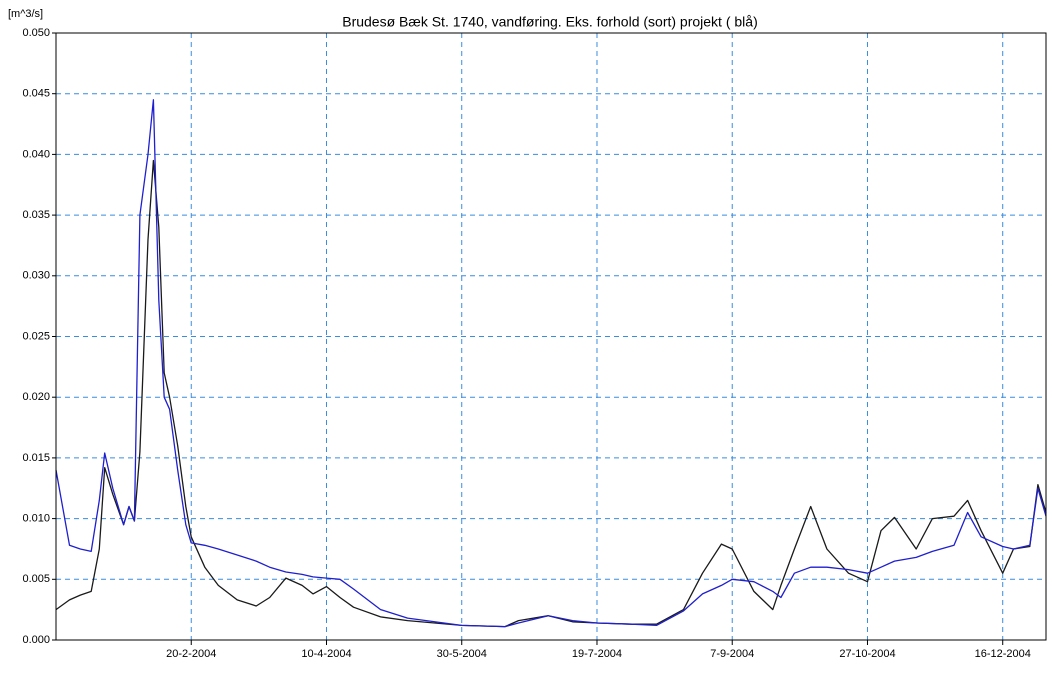 The width and height of the screenshot is (1052, 696). I want to click on y-axis-label: [m^3/s], so click(25, 14).